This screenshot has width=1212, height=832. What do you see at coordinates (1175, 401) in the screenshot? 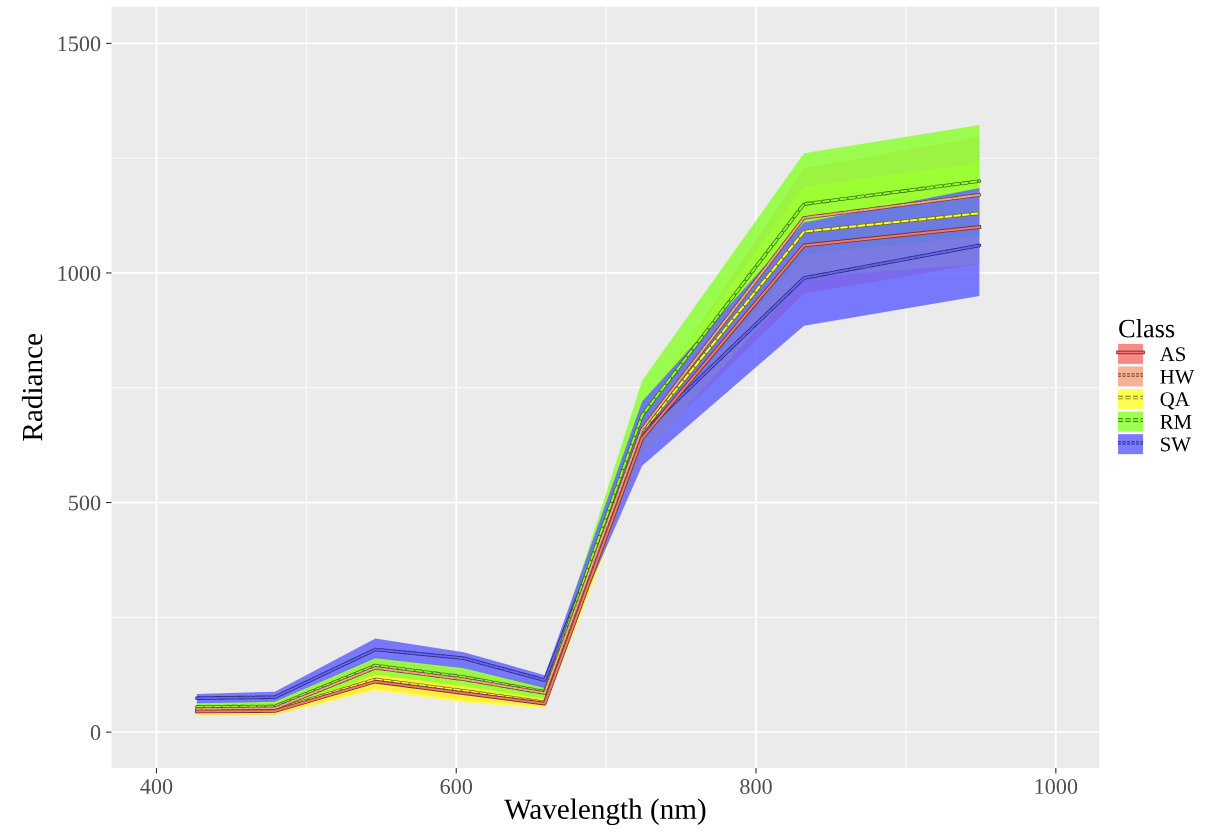
I see `legend-label: QA` at bounding box center [1175, 401].